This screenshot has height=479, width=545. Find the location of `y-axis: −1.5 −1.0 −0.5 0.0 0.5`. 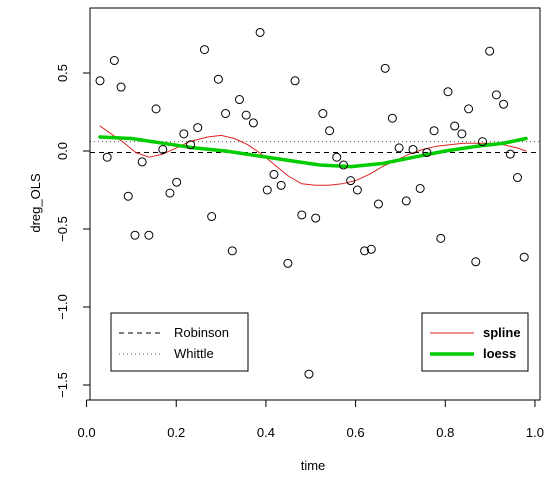

y-axis: −1.5 −1.0 −0.5 0.0 0.5 is located at coordinates (73, 231).